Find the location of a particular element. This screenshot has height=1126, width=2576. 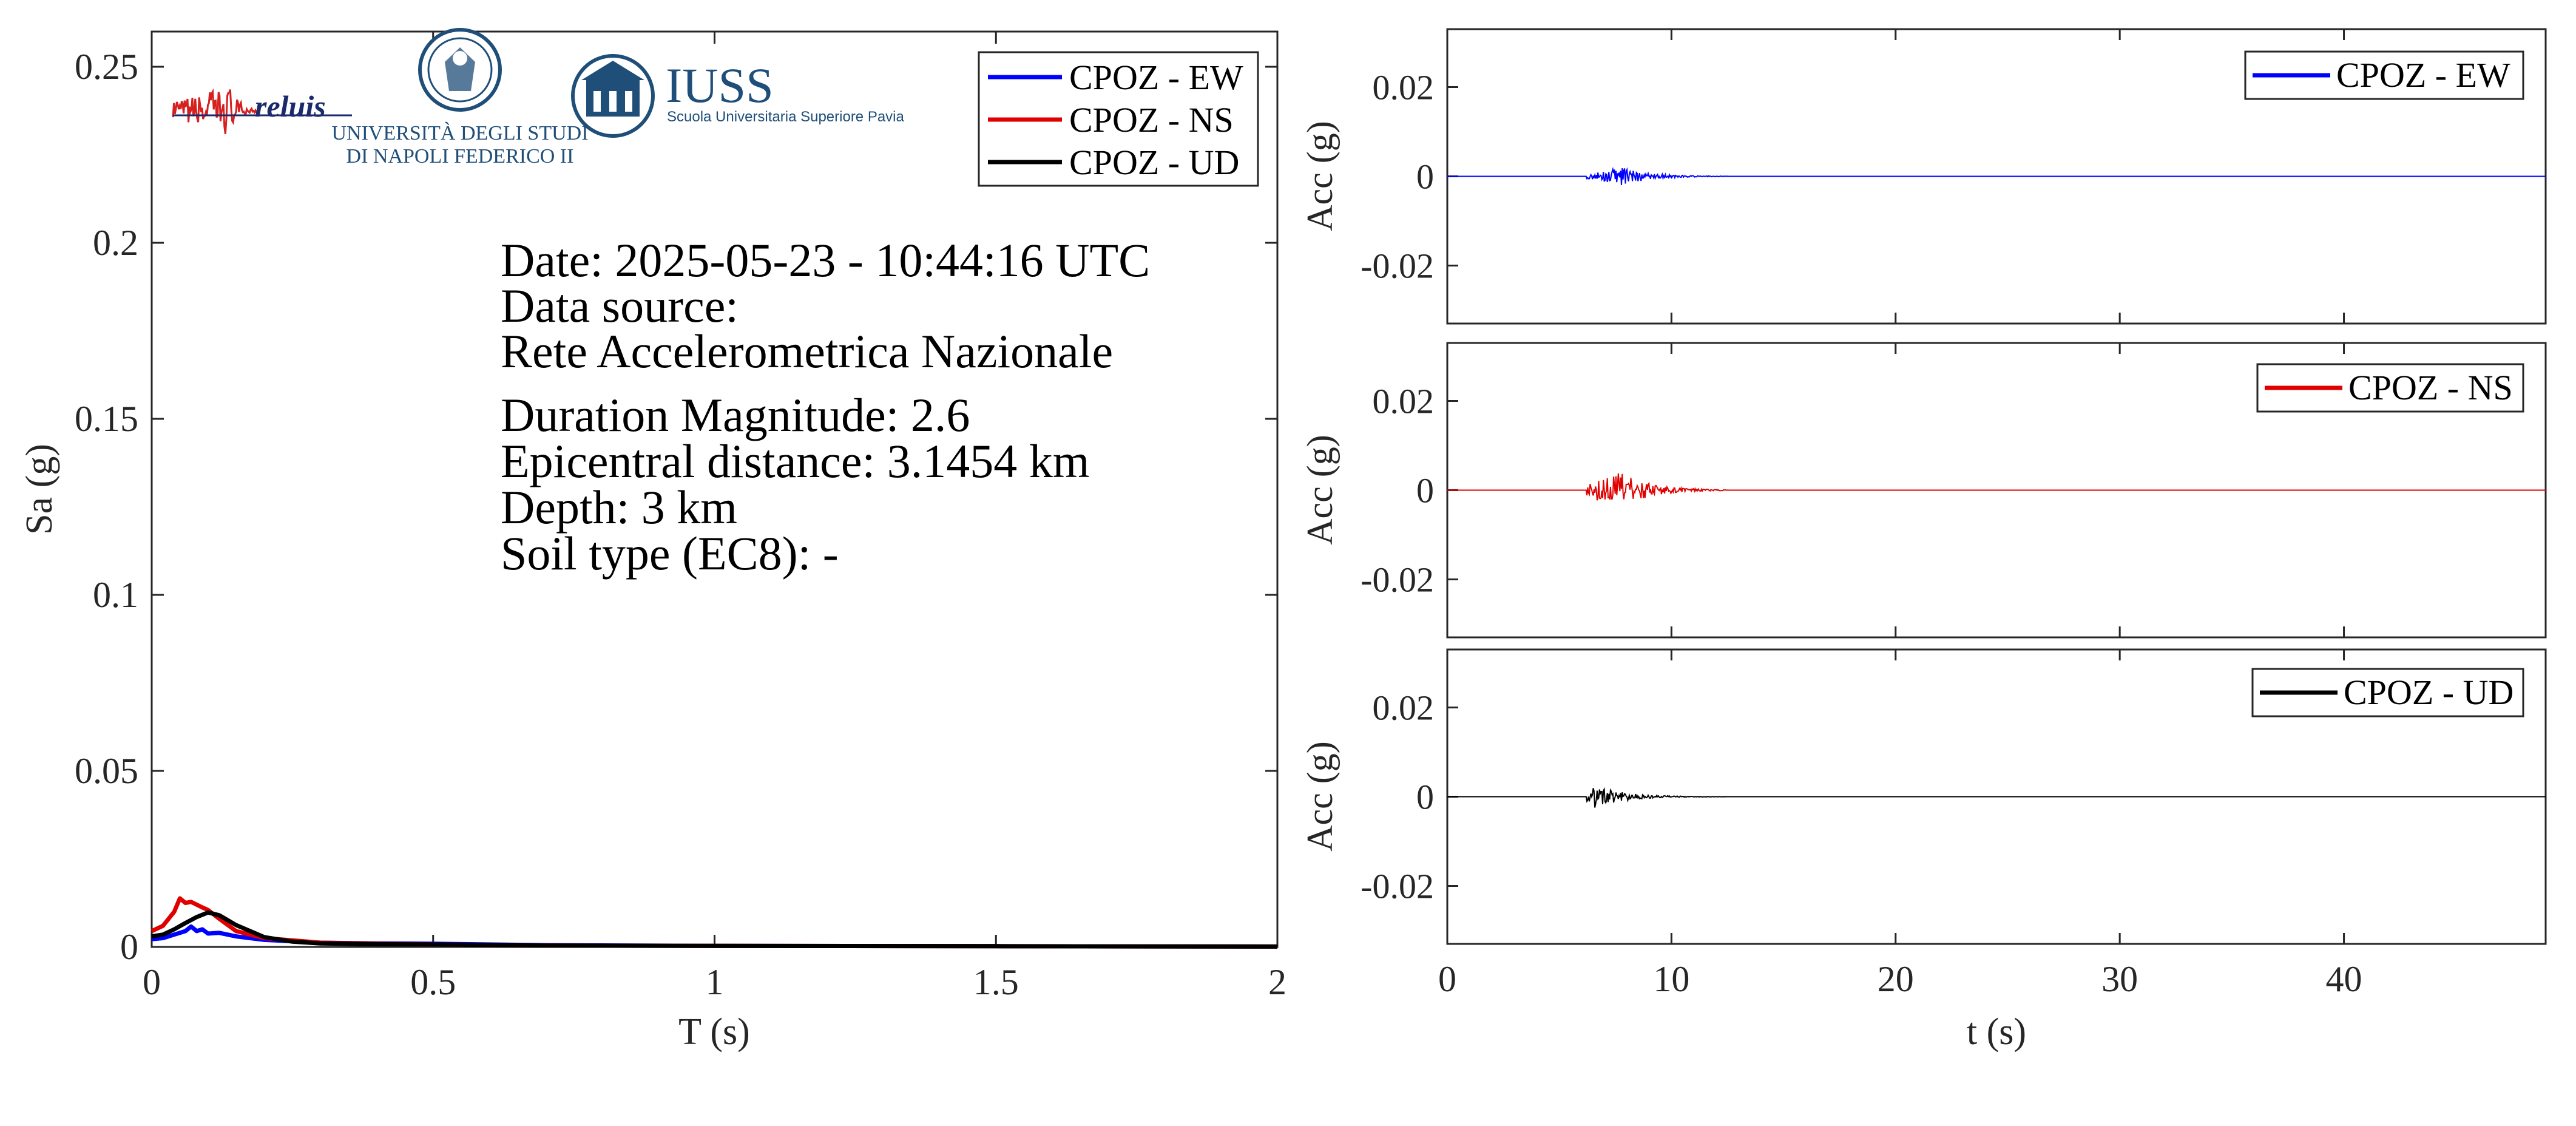

spectrum-x-tick-label: 0.5 is located at coordinates (433, 982).